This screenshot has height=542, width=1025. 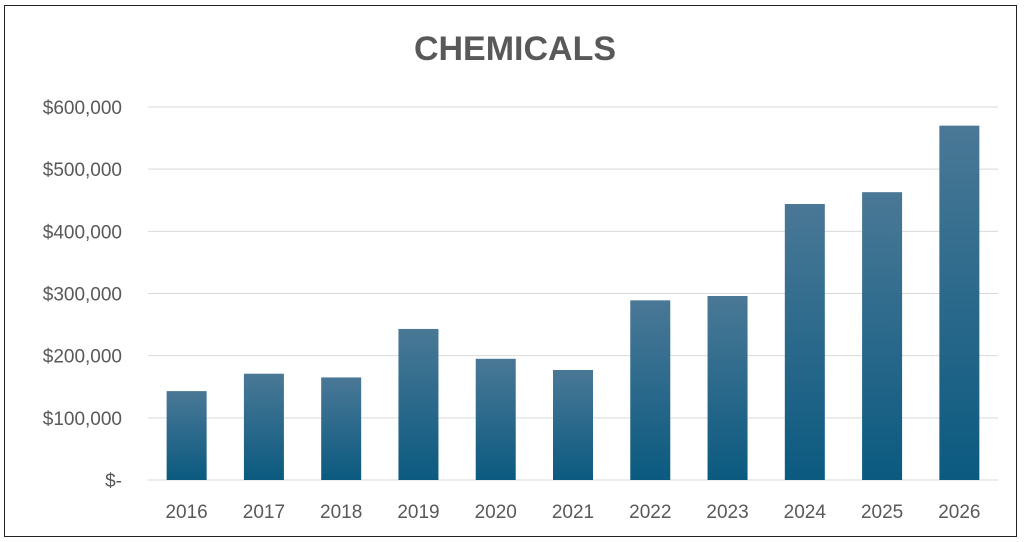 I want to click on bar-2017, so click(x=263, y=426).